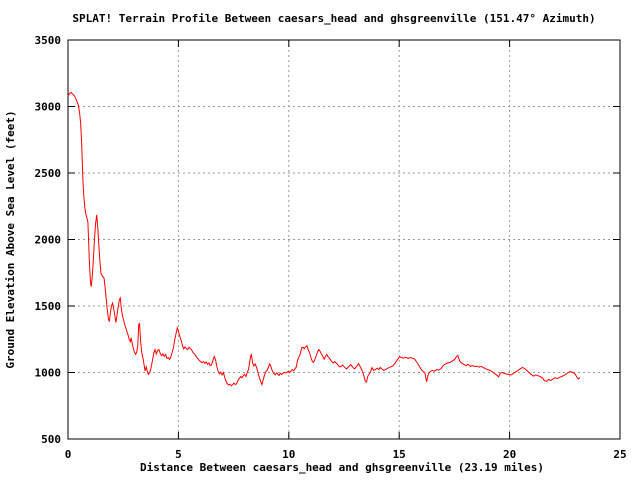 Image resolution: width=640 pixels, height=480 pixels. I want to click on x-tick-labels: 0 5 10 15 20 25, so click(346, 454).